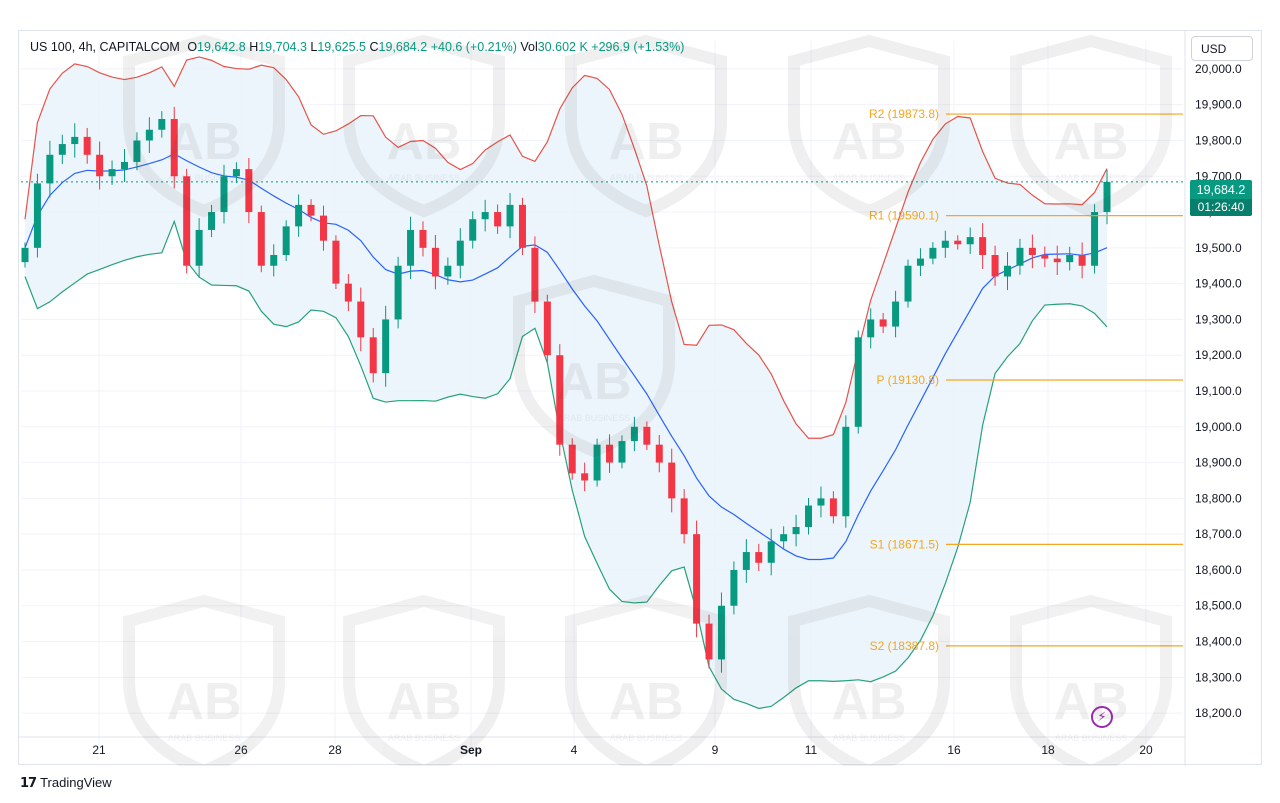 The image size is (1280, 803). I want to click on price-axis-label: 19,500.0, so click(1218, 248).